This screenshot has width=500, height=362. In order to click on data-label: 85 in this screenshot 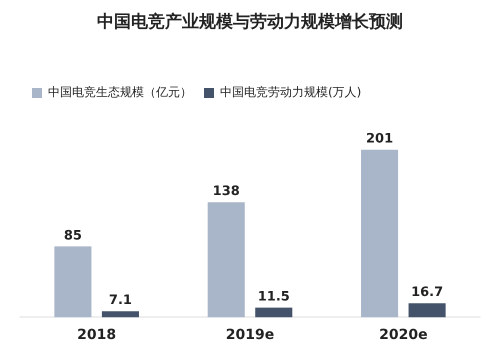, I will do `click(73, 236)`.